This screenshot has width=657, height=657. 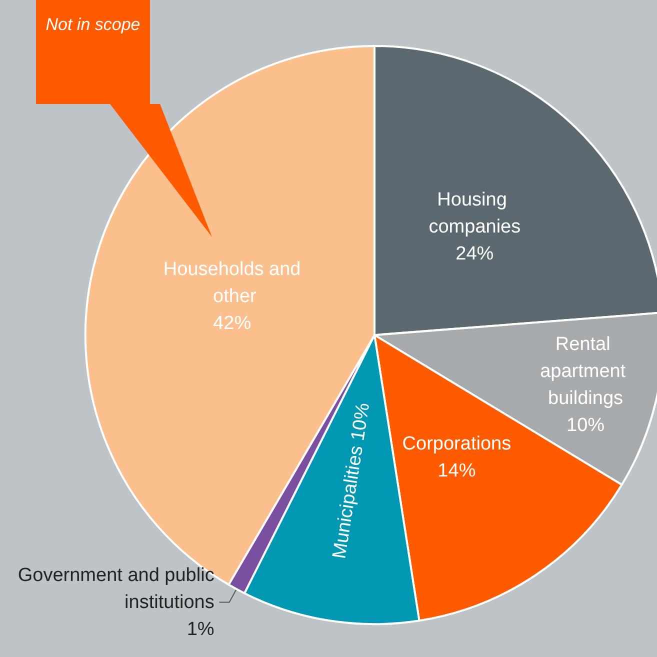 I want to click on text: Not in scope, so click(x=93, y=25).